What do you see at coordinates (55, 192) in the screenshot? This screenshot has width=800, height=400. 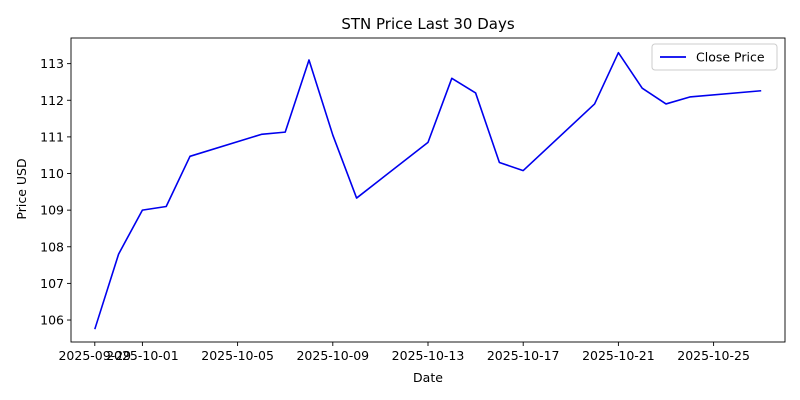 I see `y-axis: 106 107 108 109 110 111 112 113` at bounding box center [55, 192].